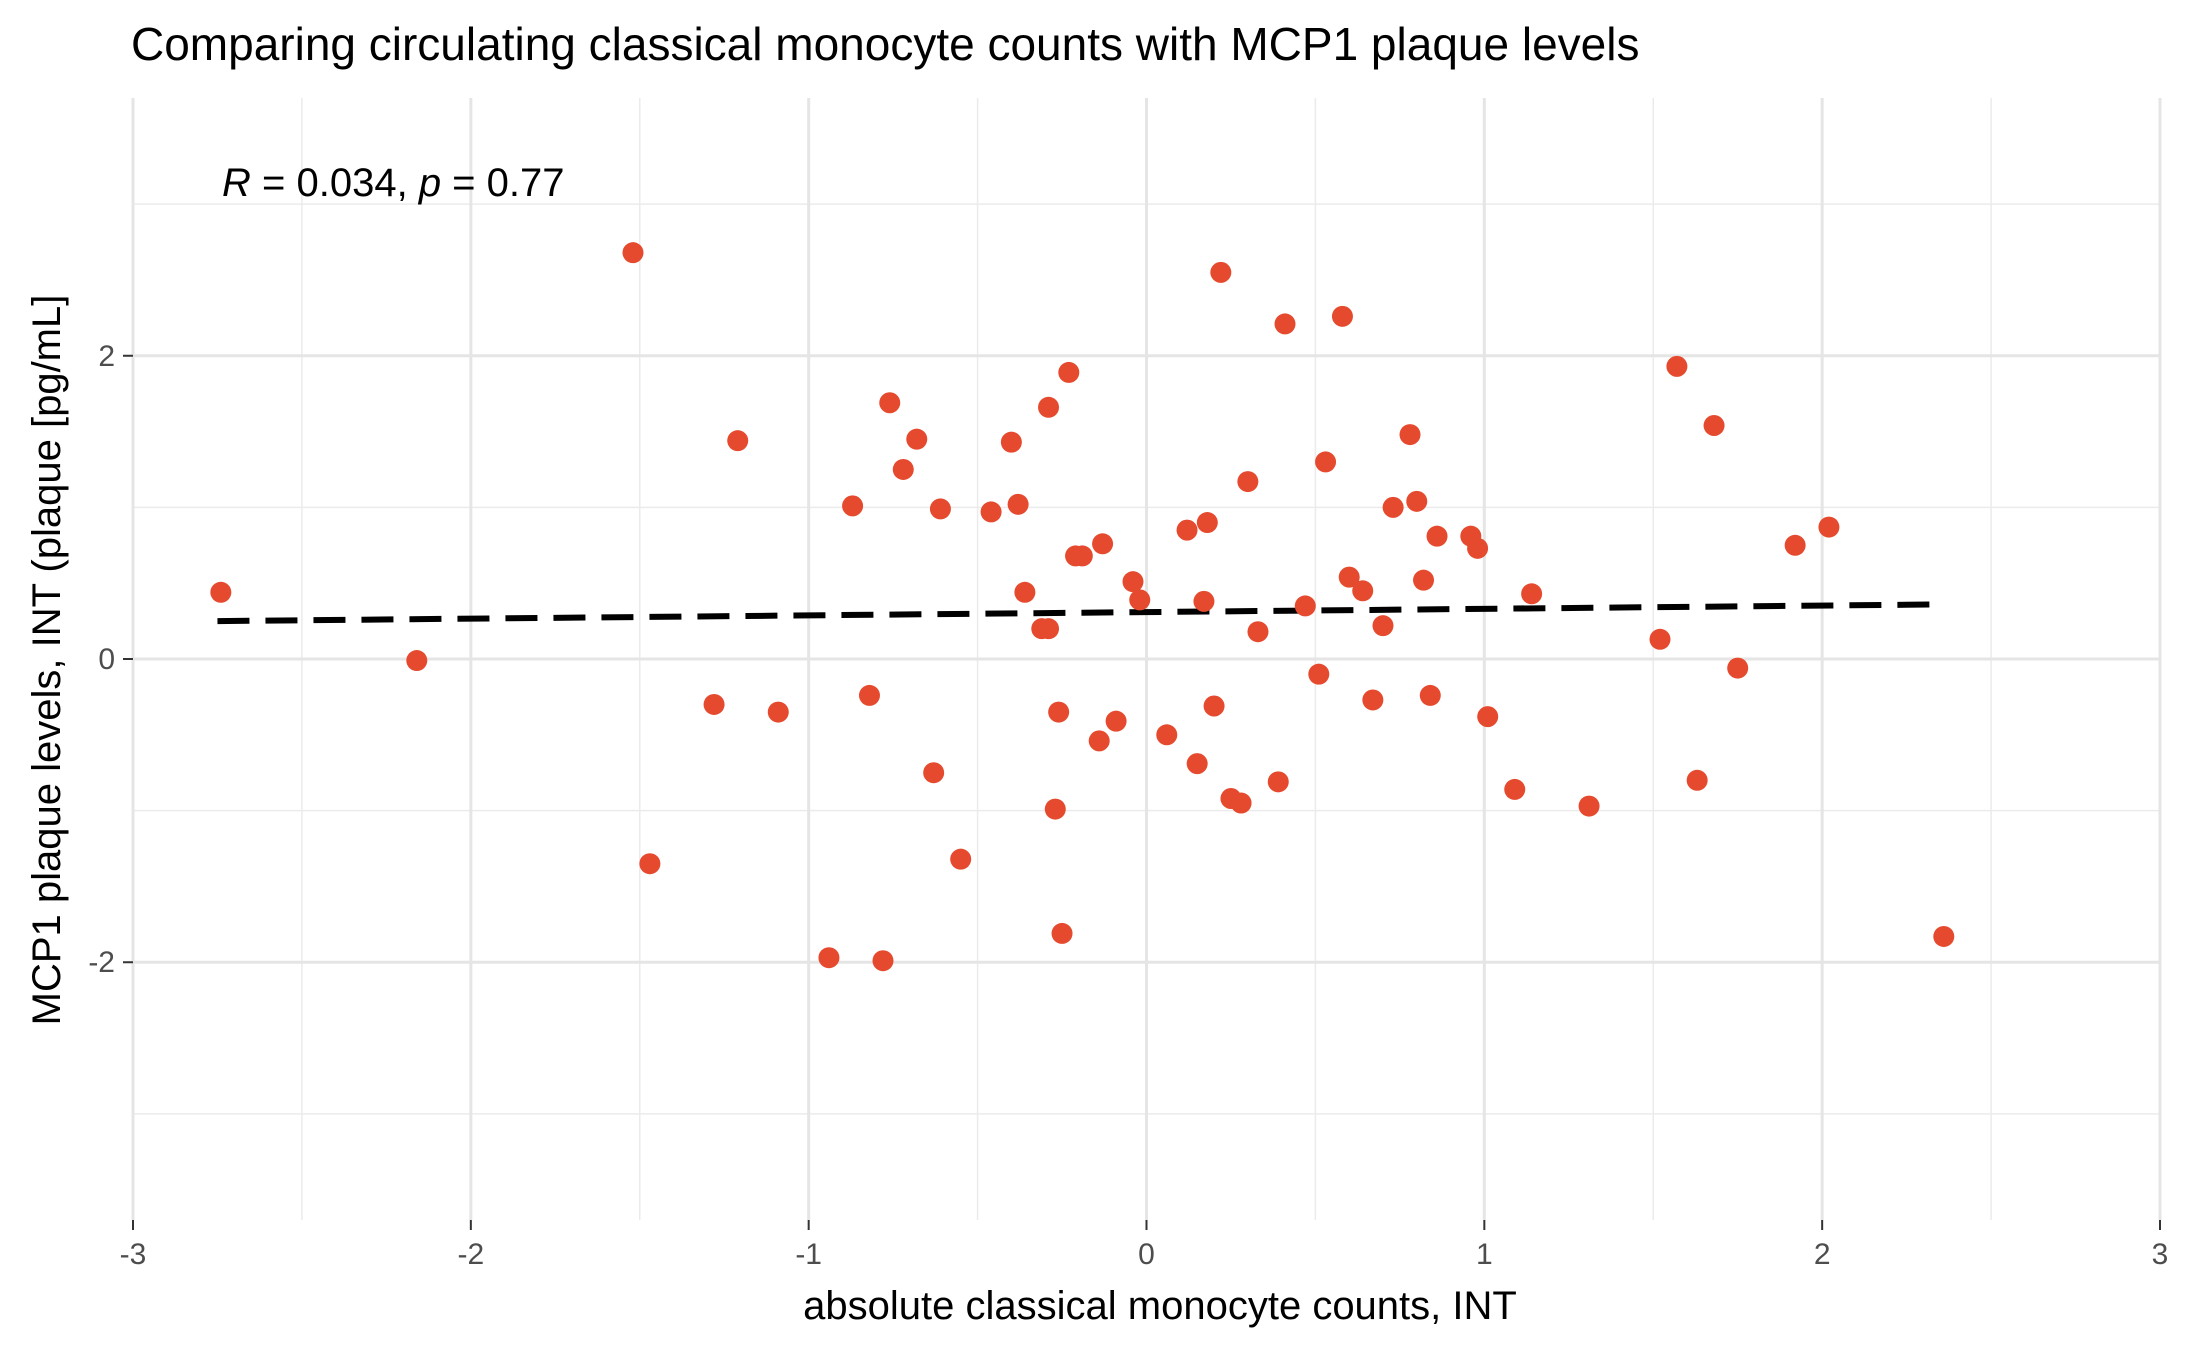 The width and height of the screenshot is (2187, 1351). I want to click on correlation-annotation: R = 0.034, p = 0.77, so click(393, 183).